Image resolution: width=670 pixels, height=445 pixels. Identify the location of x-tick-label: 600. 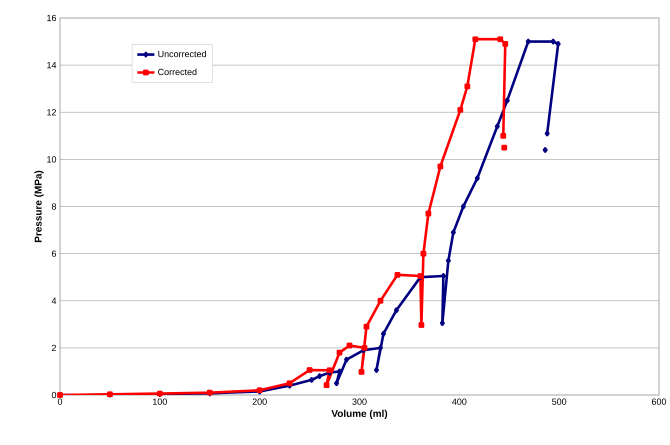
(659, 401).